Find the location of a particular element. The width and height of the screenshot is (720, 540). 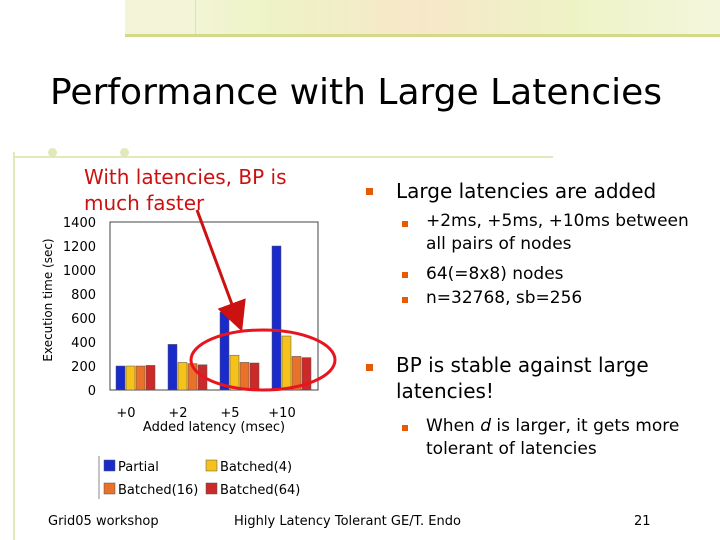

bullet-1-sub-3: n=32768, sb=256 is located at coordinates (504, 298).